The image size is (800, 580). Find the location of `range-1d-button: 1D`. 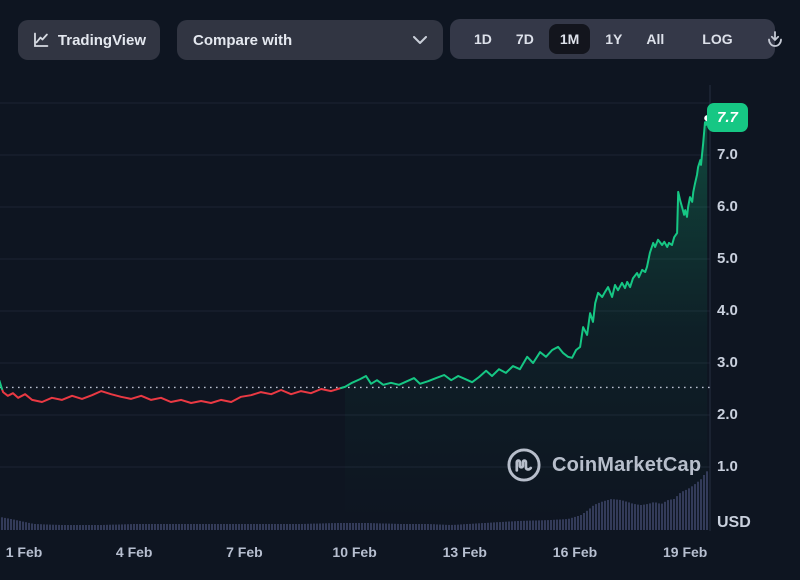

range-1d-button: 1D is located at coordinates (483, 39).